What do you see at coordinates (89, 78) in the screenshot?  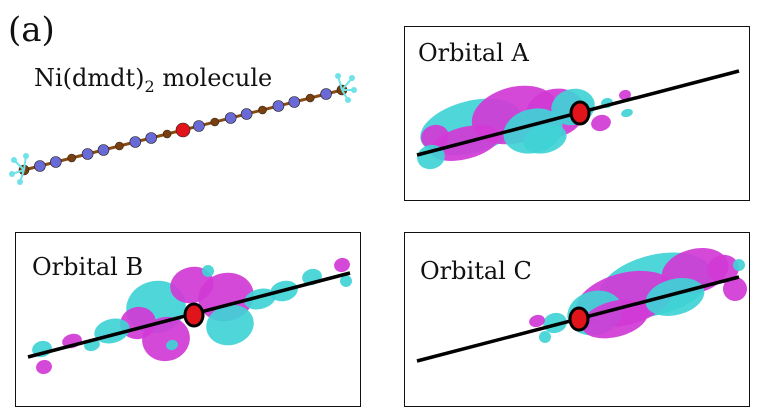 I see `molecule-name-prefix: Ni(dmdt)` at bounding box center [89, 78].